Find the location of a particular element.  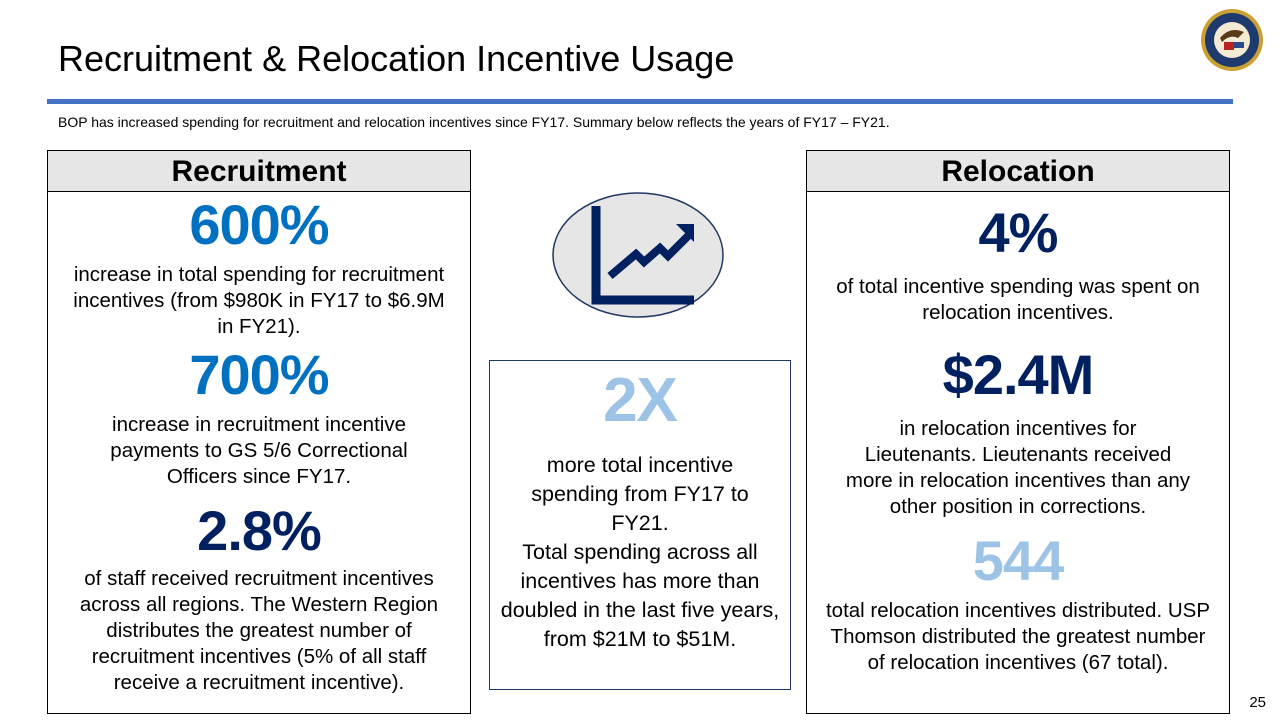

title-divider is located at coordinates (640, 101).